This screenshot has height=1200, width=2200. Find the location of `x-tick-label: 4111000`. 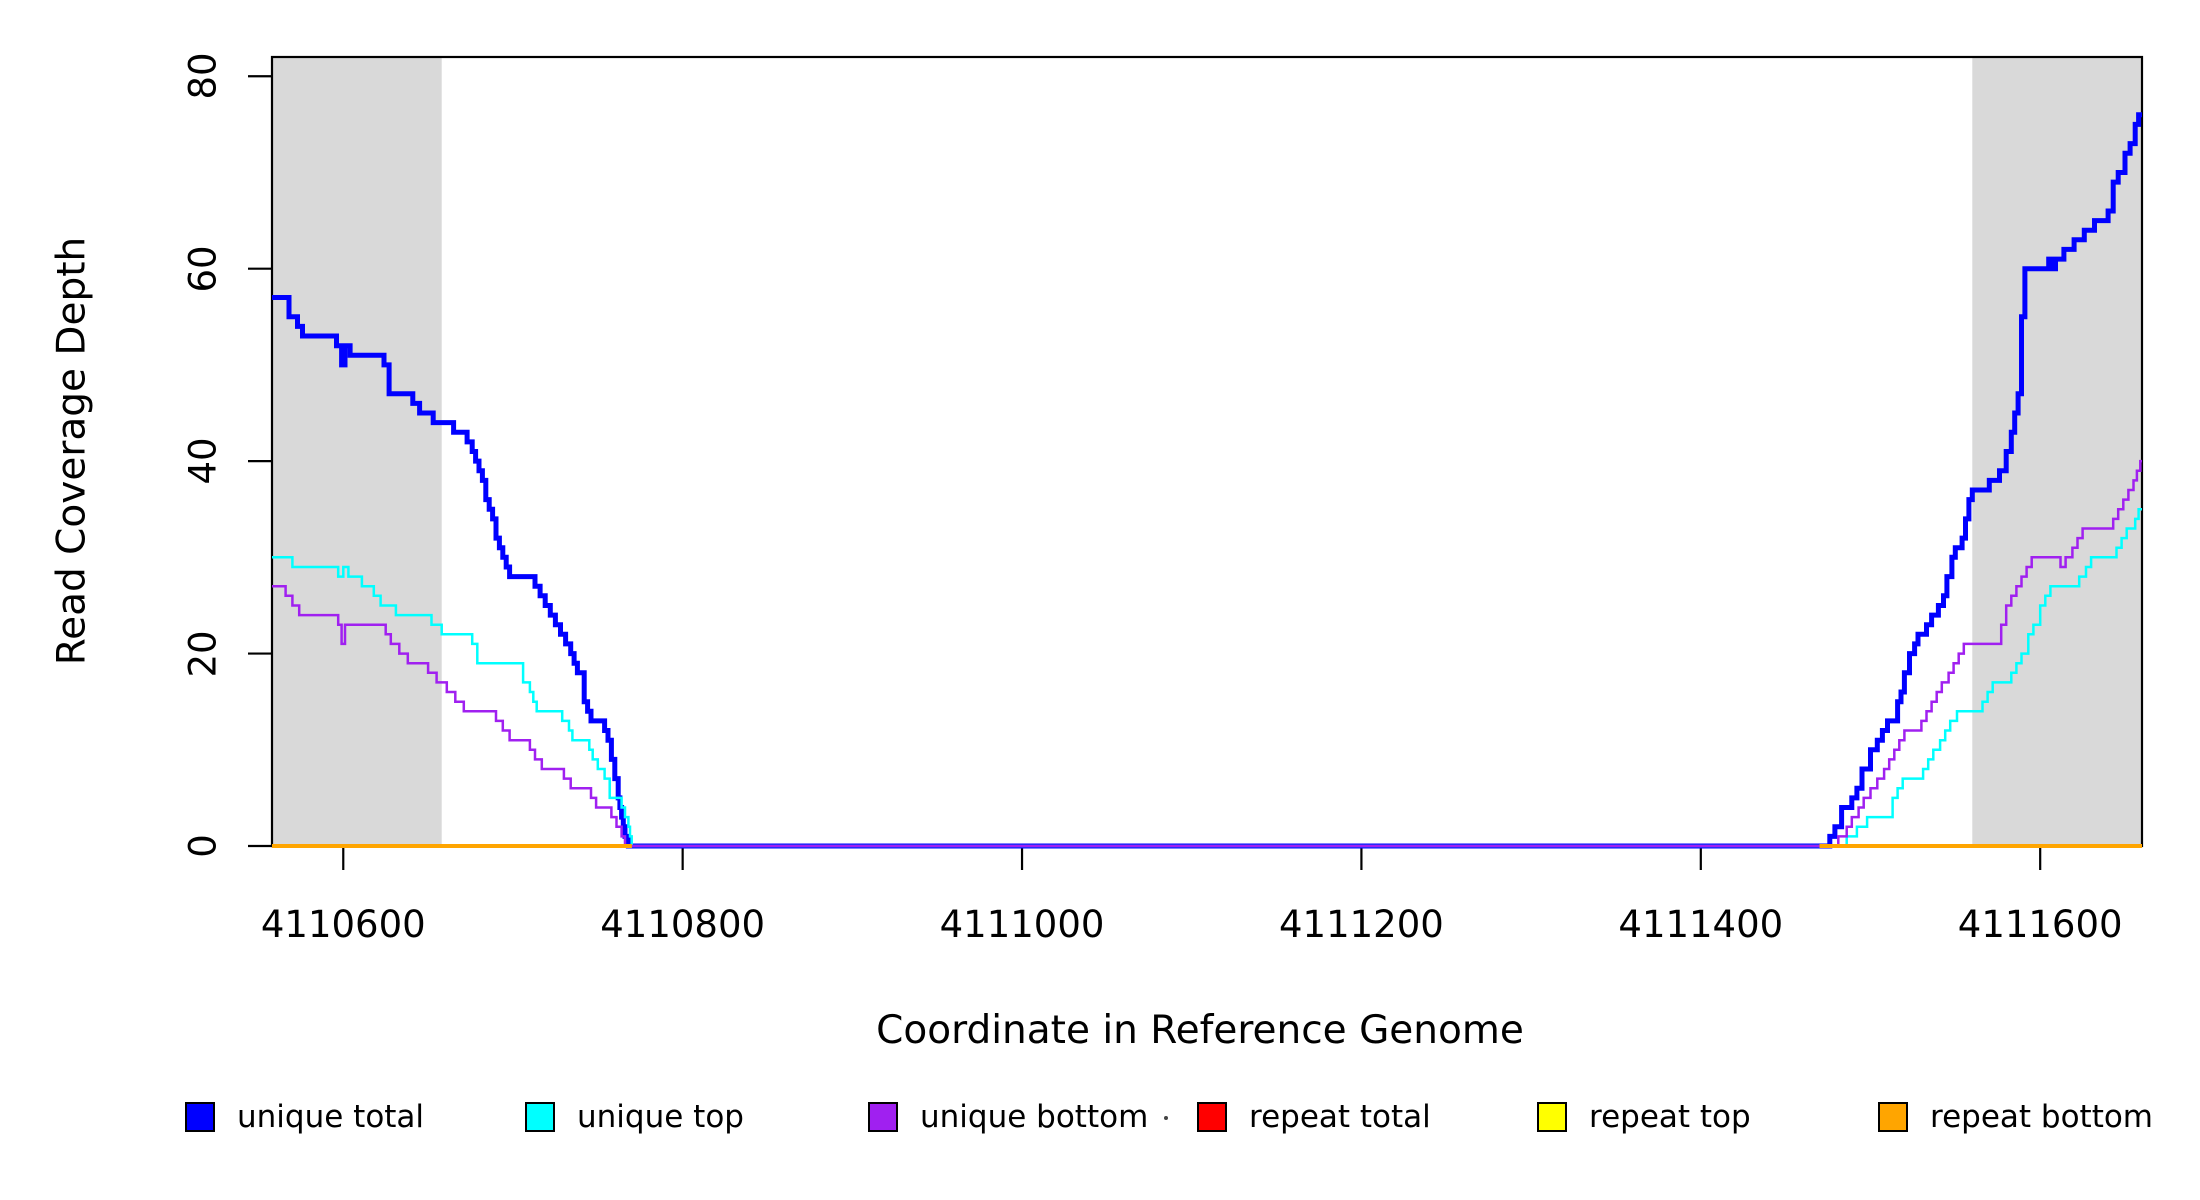

x-tick-label: 4111000 is located at coordinates (1022, 924).